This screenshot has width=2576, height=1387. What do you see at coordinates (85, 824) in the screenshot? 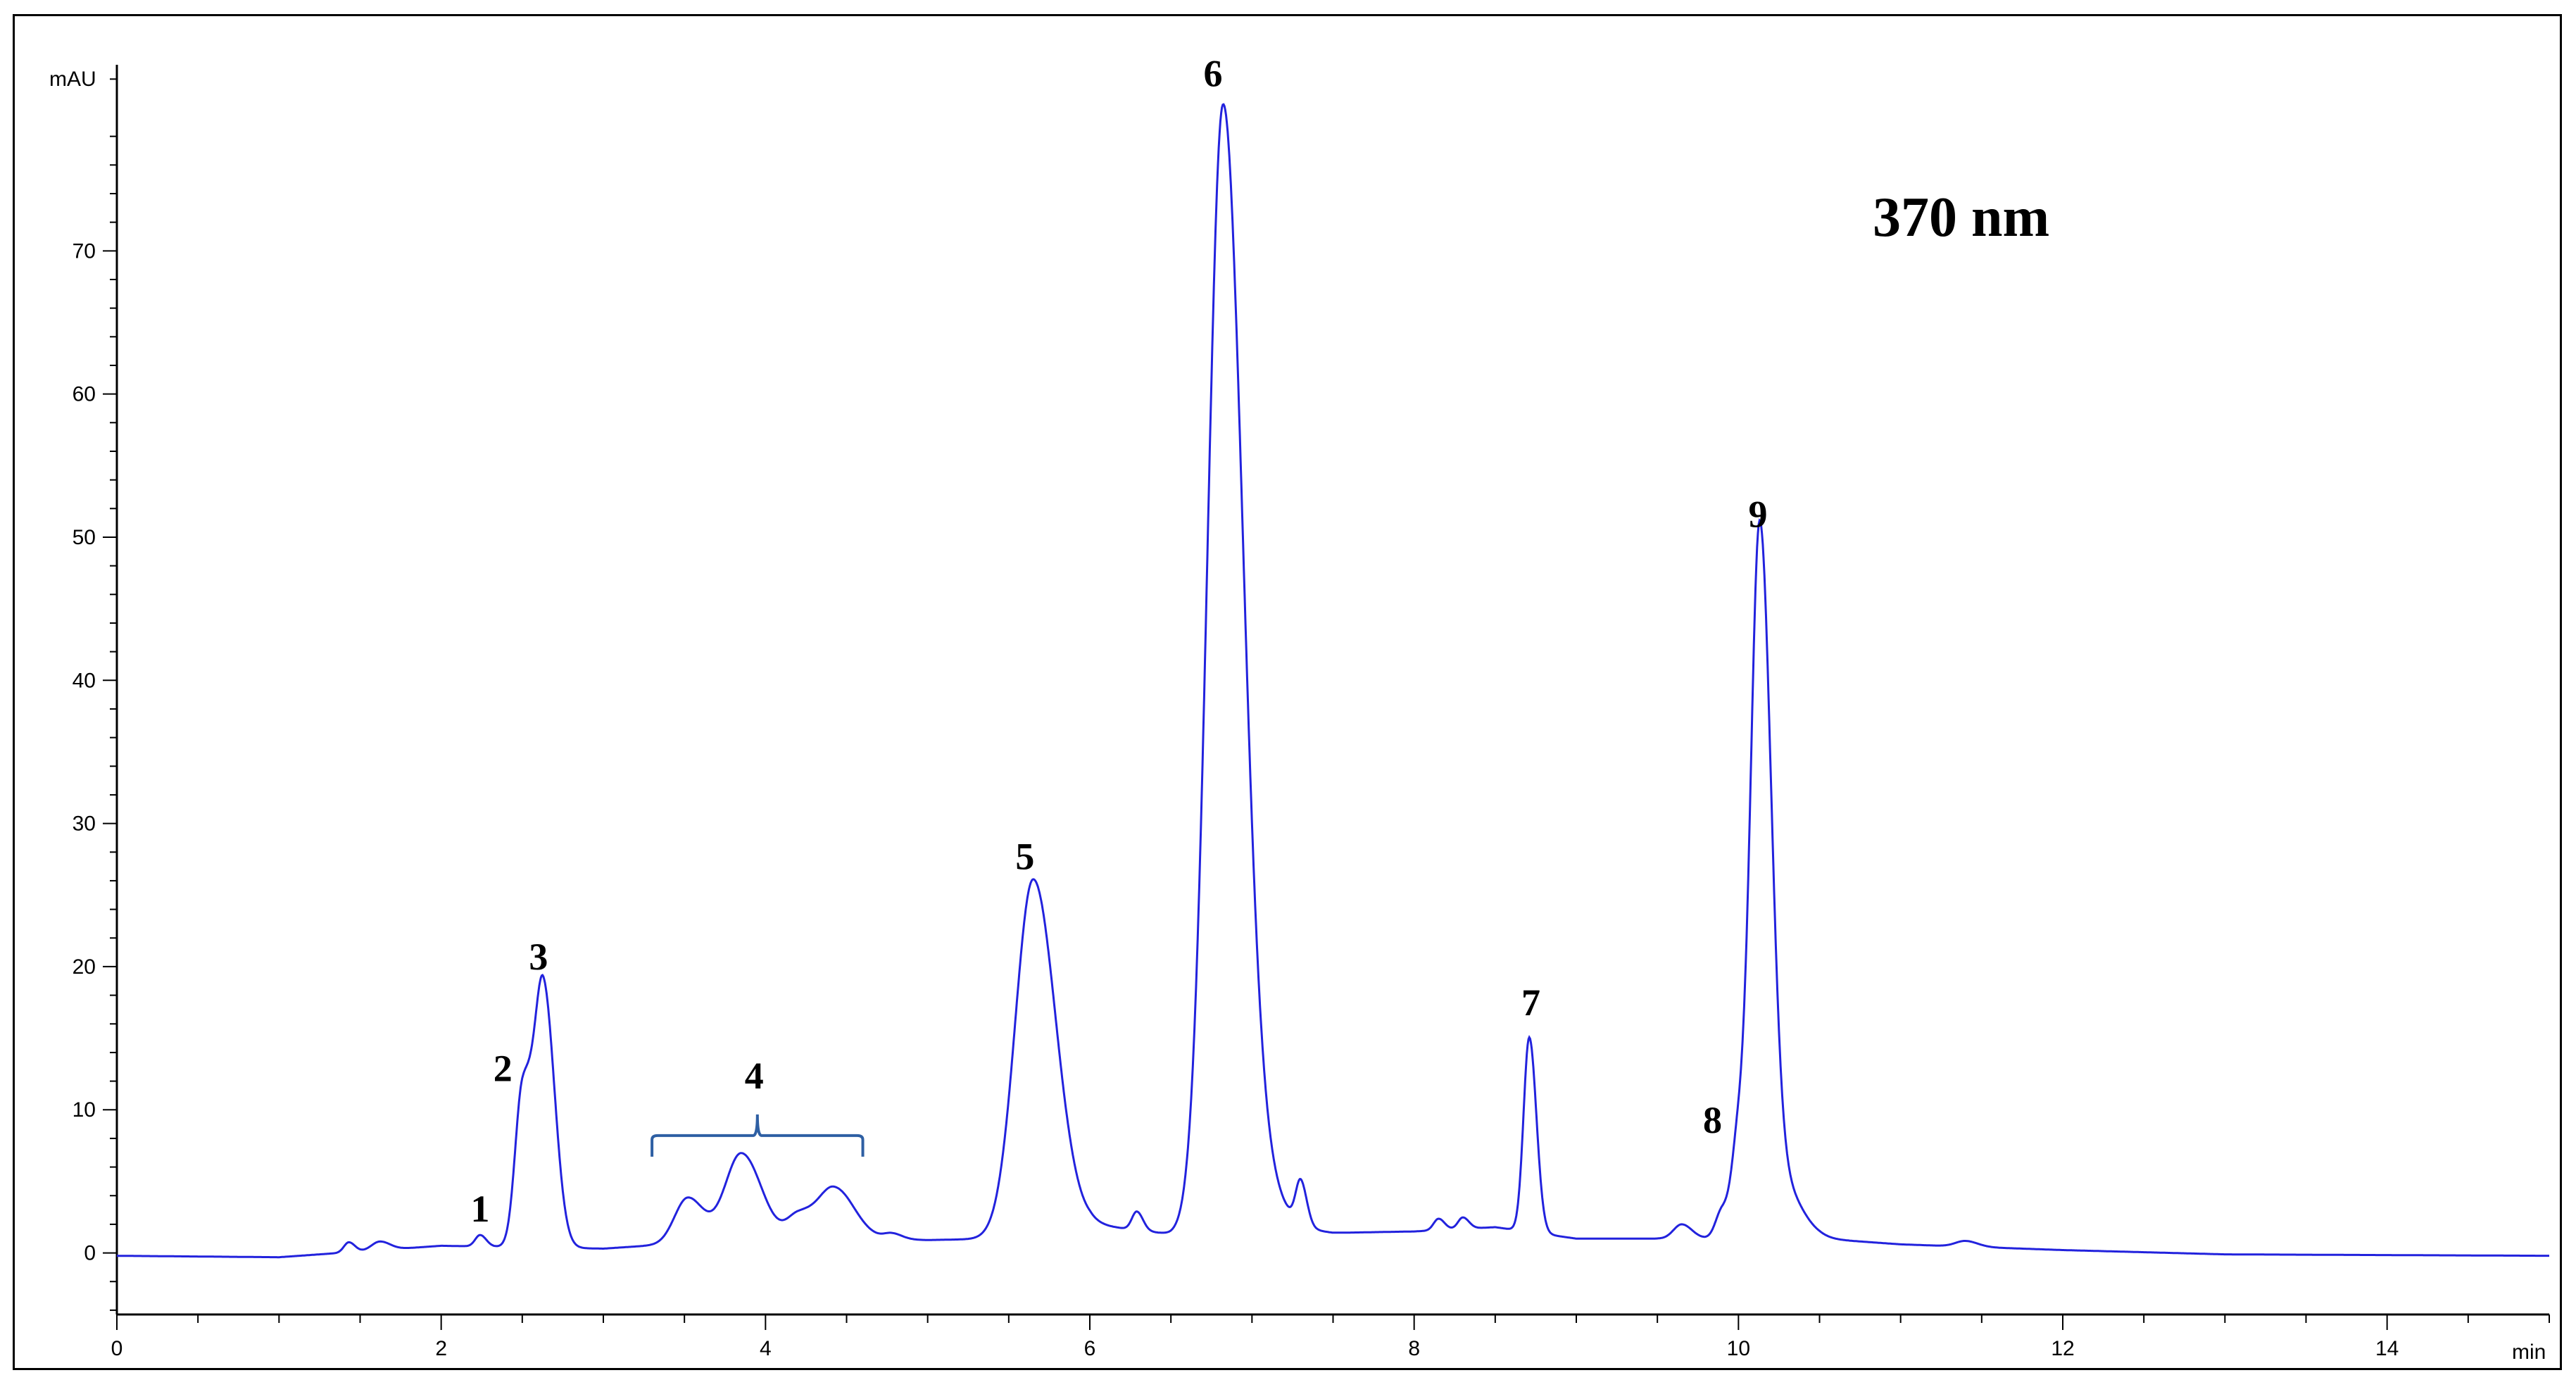
I see `y-tick-label: 30` at bounding box center [85, 824].